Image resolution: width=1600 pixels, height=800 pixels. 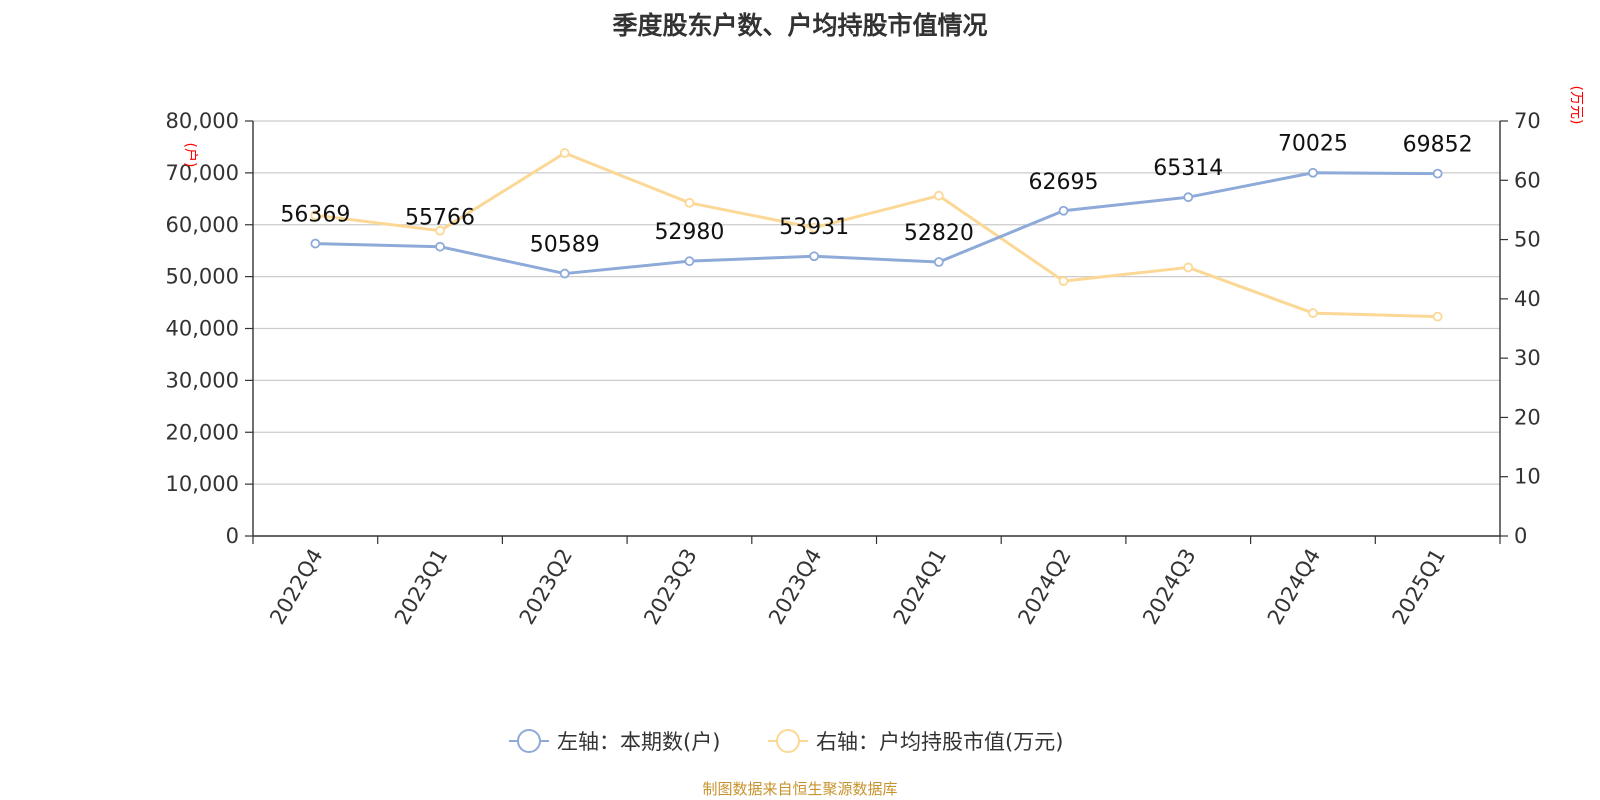 I want to click on left-axis-tick-label: 70,000, so click(x=202, y=173).